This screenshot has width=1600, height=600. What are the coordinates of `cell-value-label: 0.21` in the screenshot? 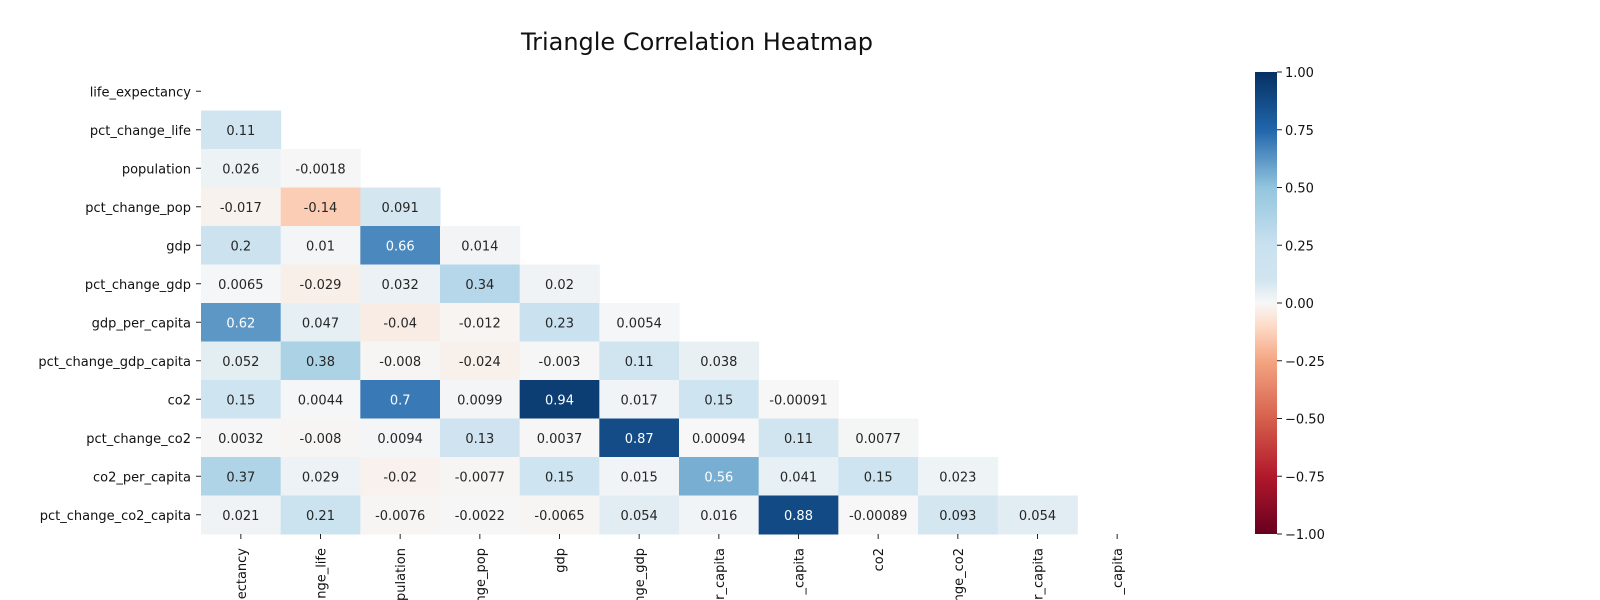 It's located at (320, 516).